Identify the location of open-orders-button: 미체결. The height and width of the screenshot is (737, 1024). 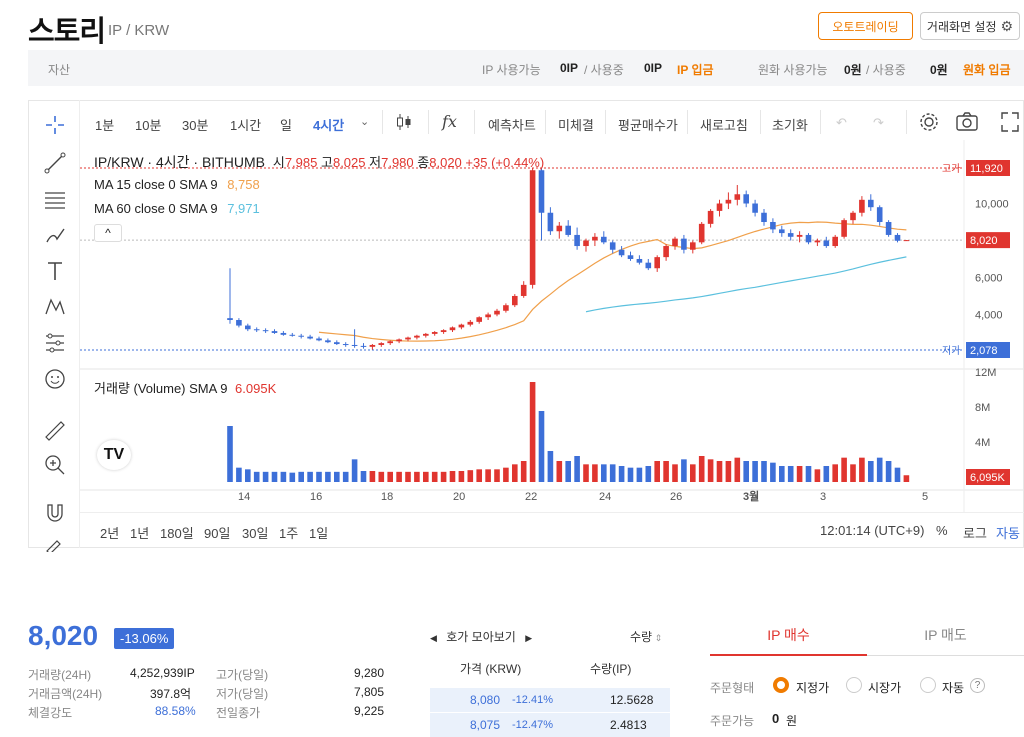
(576, 125).